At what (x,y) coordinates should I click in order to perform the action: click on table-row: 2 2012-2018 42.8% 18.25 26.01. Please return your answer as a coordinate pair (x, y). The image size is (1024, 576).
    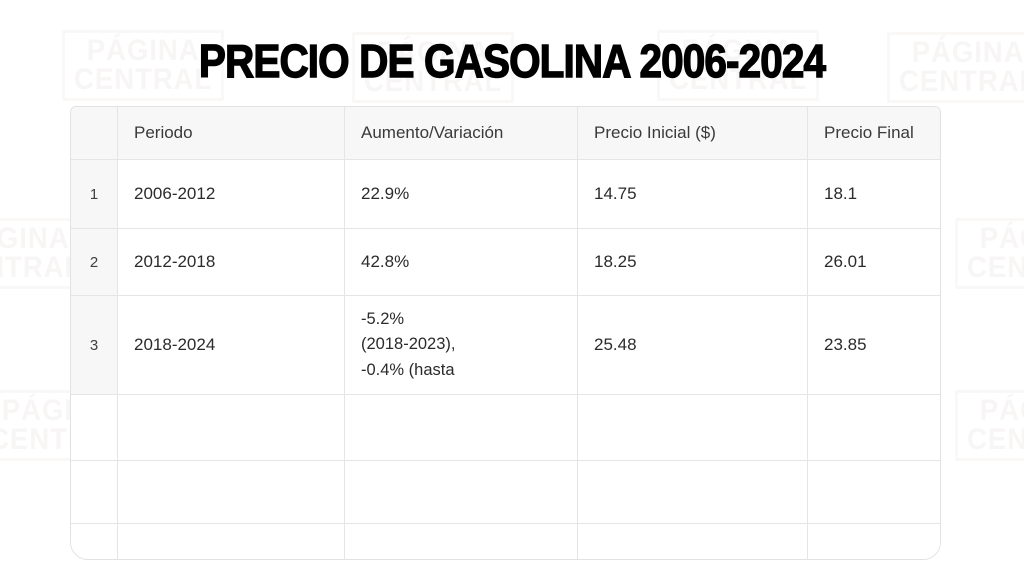
    Looking at the image, I should click on (505, 262).